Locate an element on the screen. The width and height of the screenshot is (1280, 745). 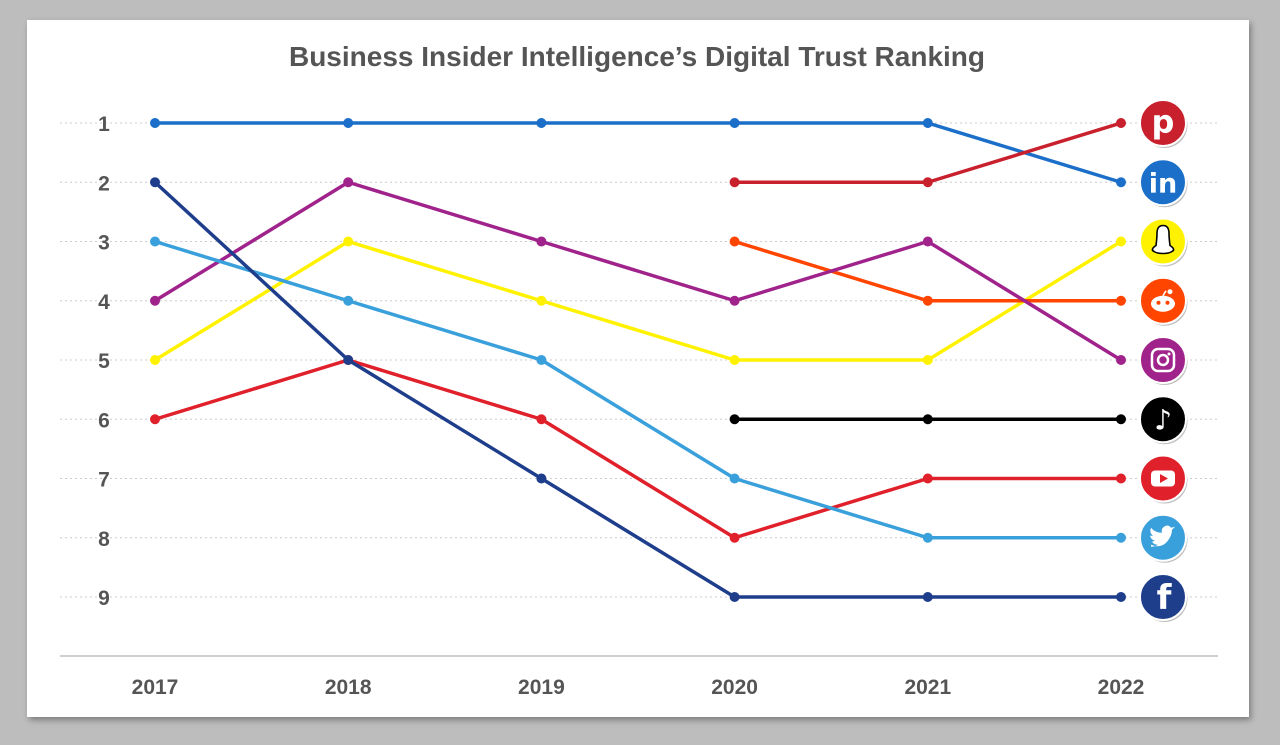
y-tick-label: 5 is located at coordinates (104, 361).